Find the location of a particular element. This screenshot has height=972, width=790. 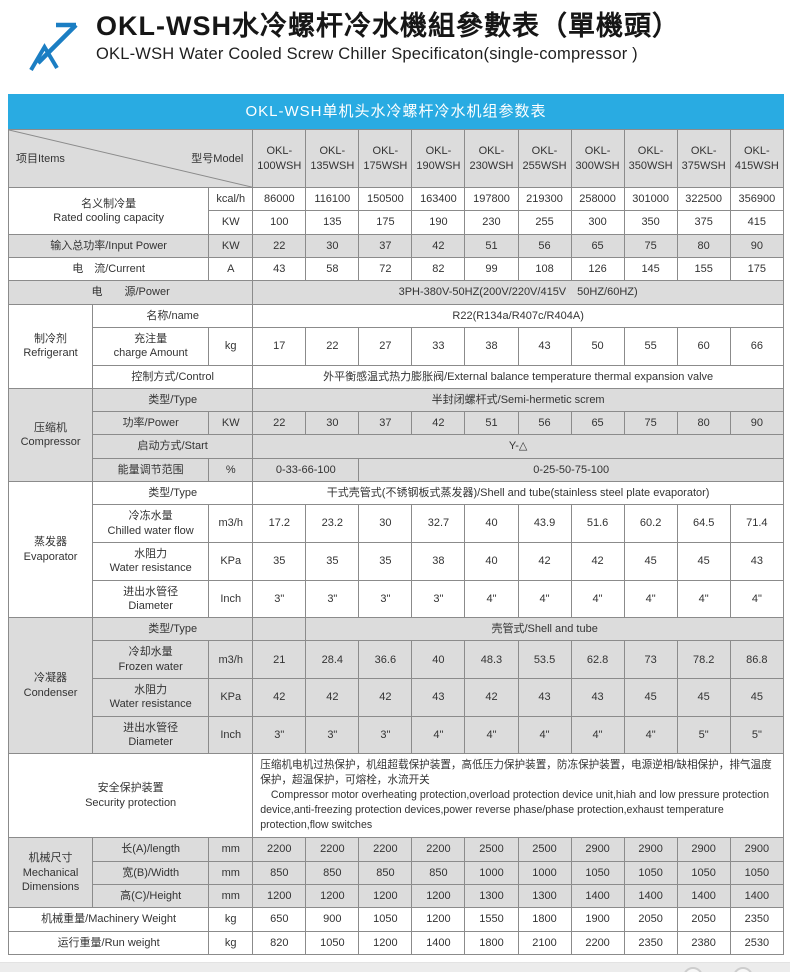

section-label: 制冷剂 Refrigerant is located at coordinates (50, 346).